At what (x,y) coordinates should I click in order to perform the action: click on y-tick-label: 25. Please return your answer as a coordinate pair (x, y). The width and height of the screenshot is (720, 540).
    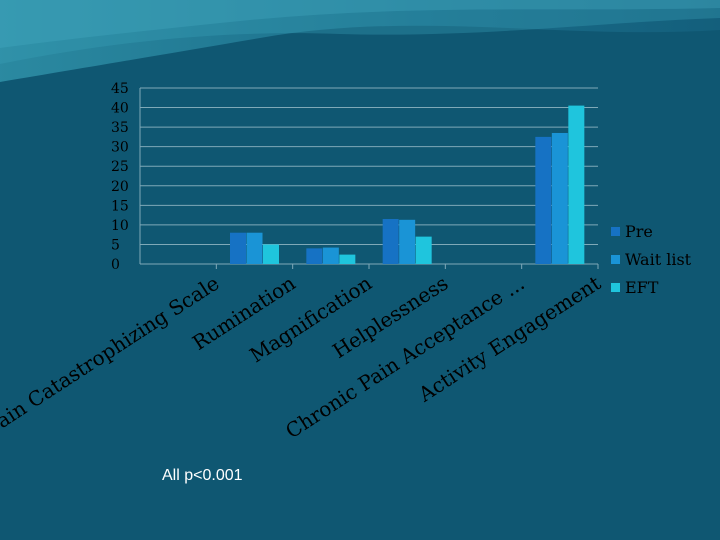
    Looking at the image, I should click on (120, 167).